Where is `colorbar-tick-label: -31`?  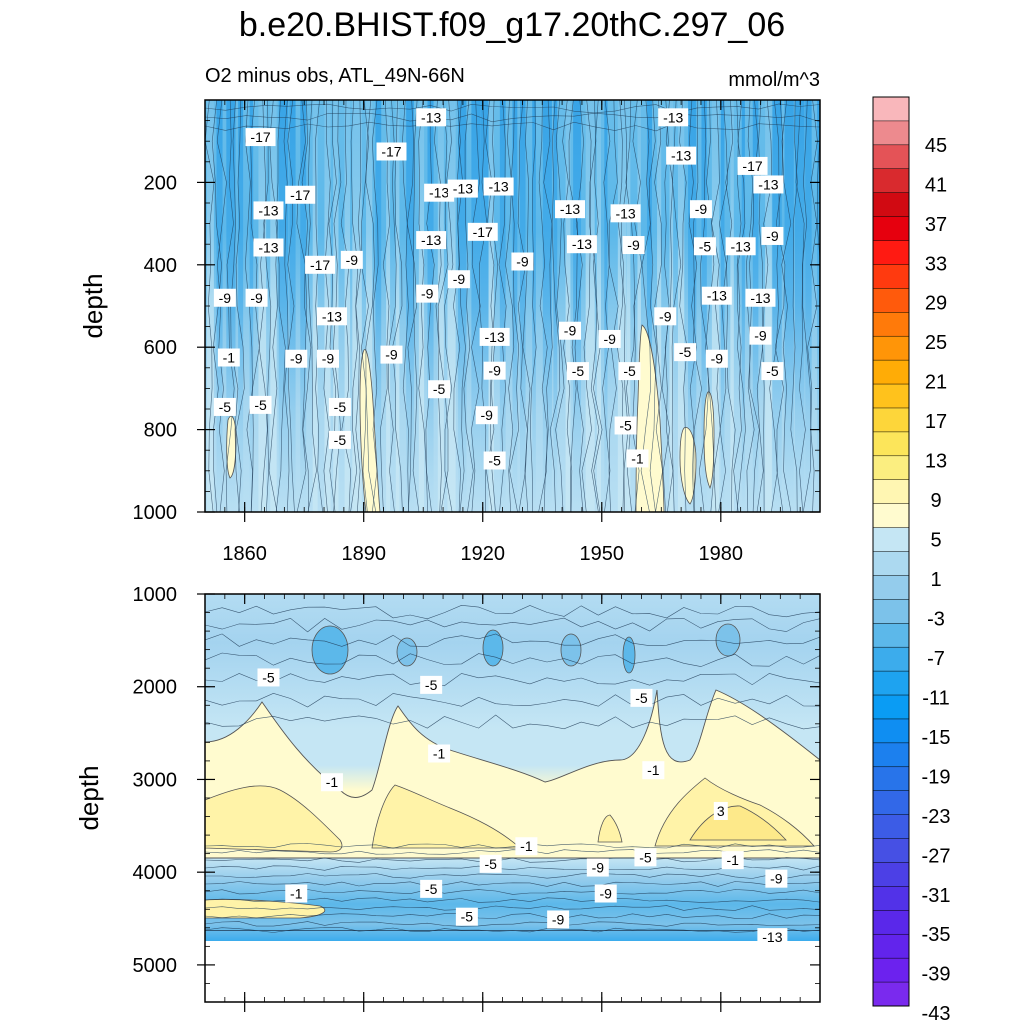 colorbar-tick-label: -31 is located at coordinates (936, 896).